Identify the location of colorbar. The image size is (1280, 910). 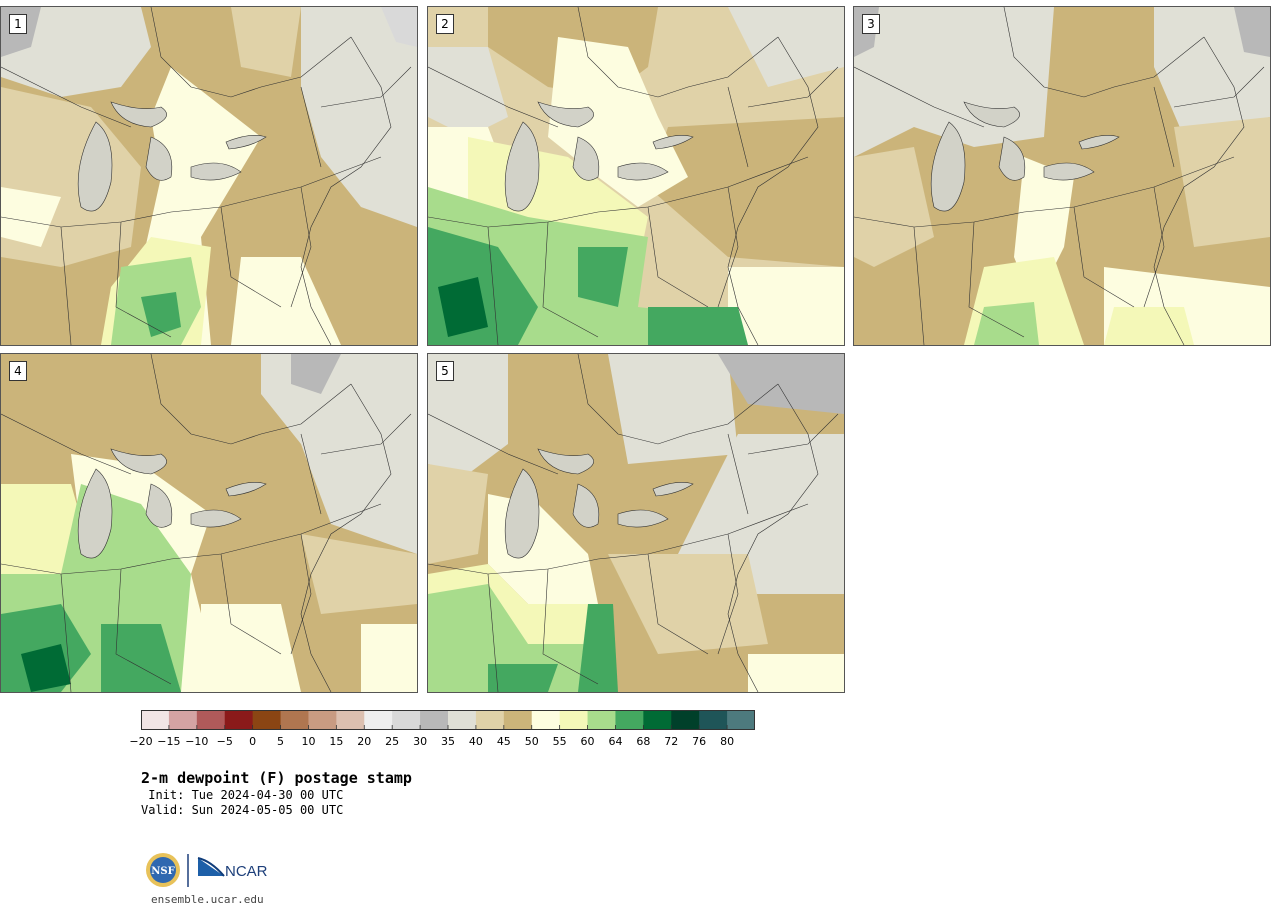
(448, 720).